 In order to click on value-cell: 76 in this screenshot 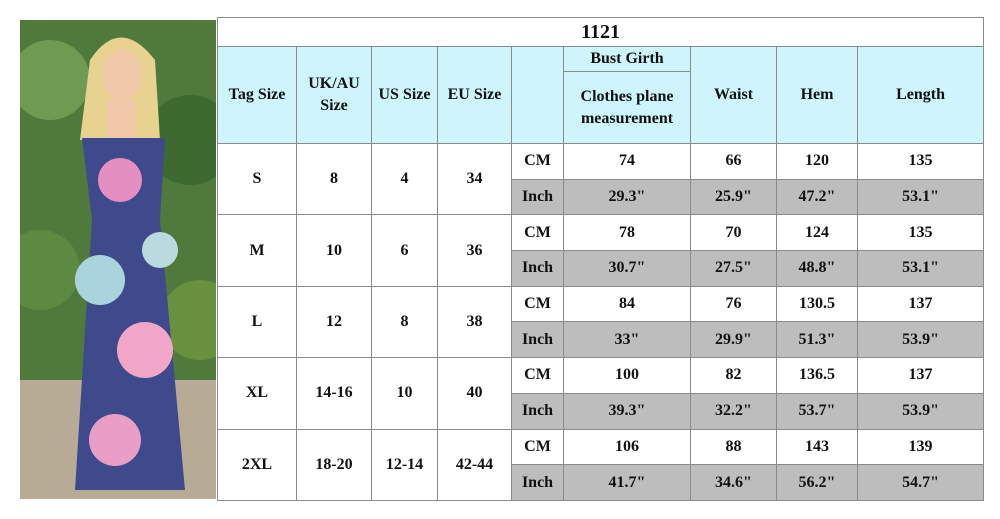, I will do `click(733, 304)`.